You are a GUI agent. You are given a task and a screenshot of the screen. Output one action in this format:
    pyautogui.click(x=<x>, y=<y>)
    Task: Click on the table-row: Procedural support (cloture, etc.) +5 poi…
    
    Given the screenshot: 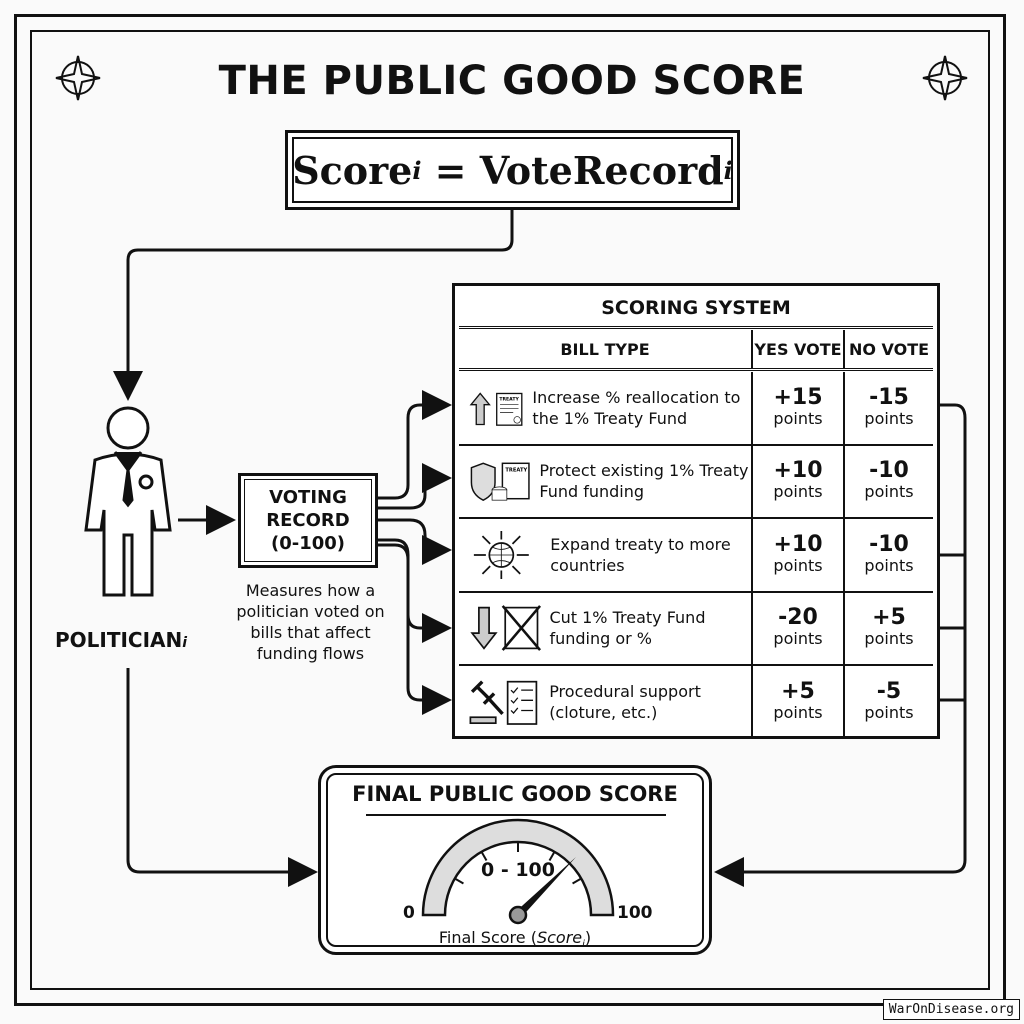 What is the action you would take?
    pyautogui.click(x=696, y=701)
    